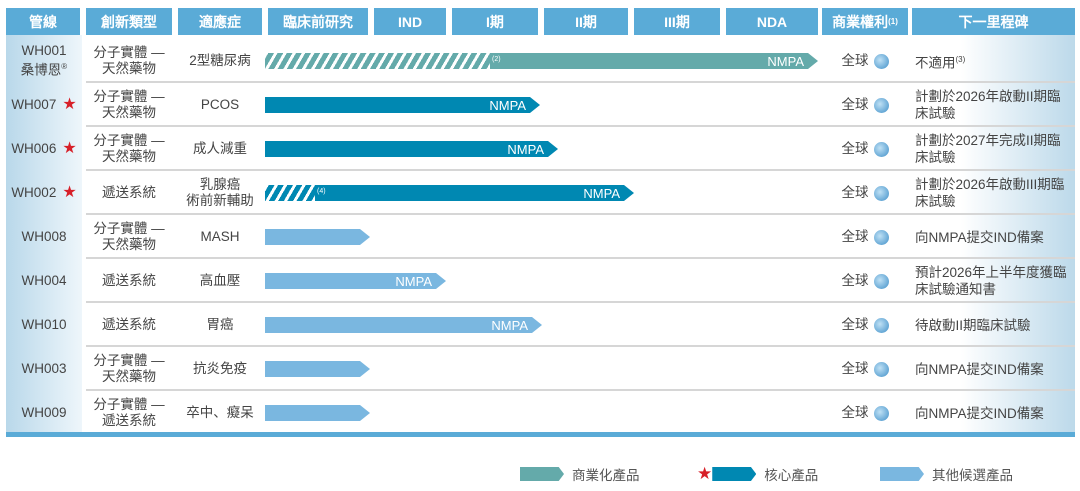 The width and height of the screenshot is (1080, 491). What do you see at coordinates (449, 193) in the screenshot?
I see `progress-bar: (4) NMPA` at bounding box center [449, 193].